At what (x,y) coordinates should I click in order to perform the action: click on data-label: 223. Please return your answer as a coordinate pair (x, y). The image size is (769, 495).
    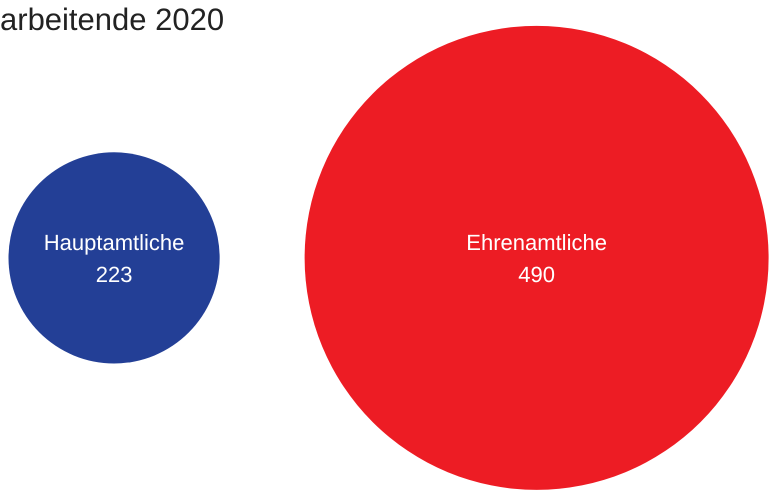
    Looking at the image, I should click on (114, 274).